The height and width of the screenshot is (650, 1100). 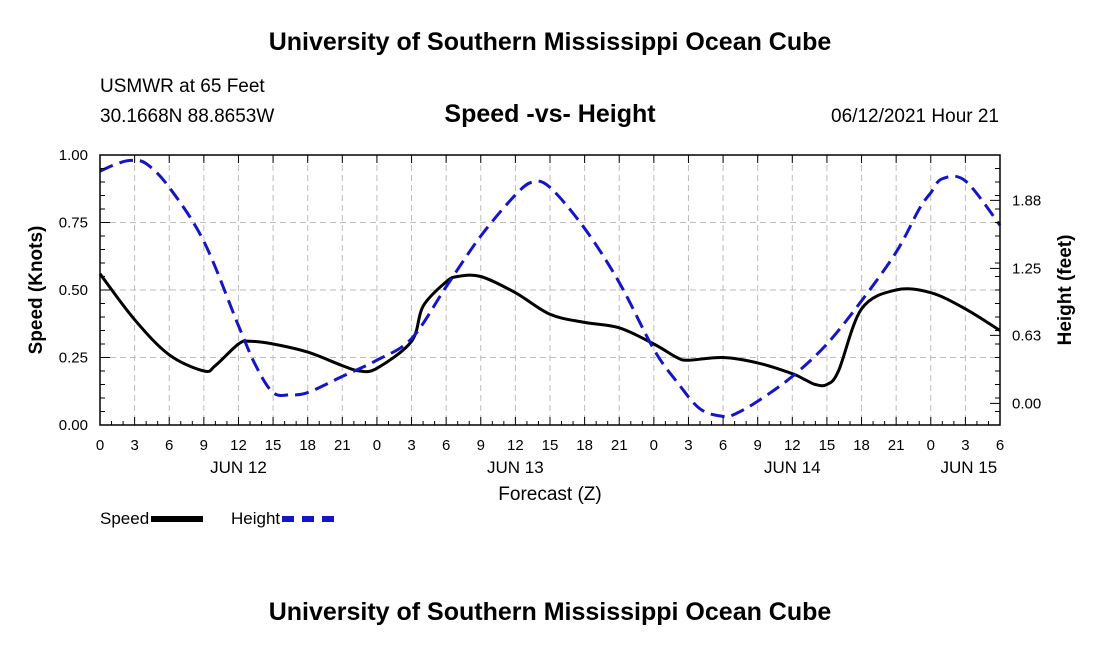 I want to click on y2-tick-label: 0.00, so click(x=1026, y=403).